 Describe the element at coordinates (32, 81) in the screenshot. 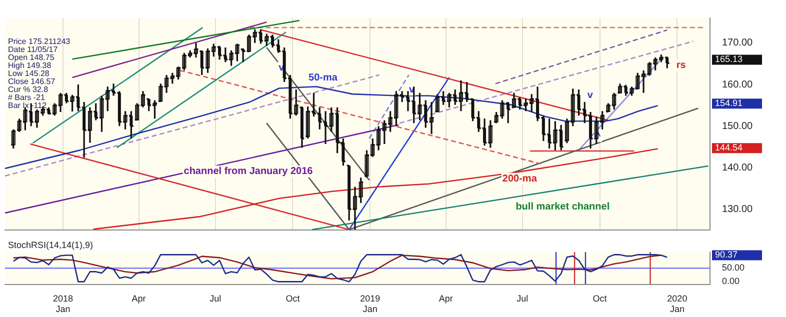

I see `annotation: Close 146.57` at that location.